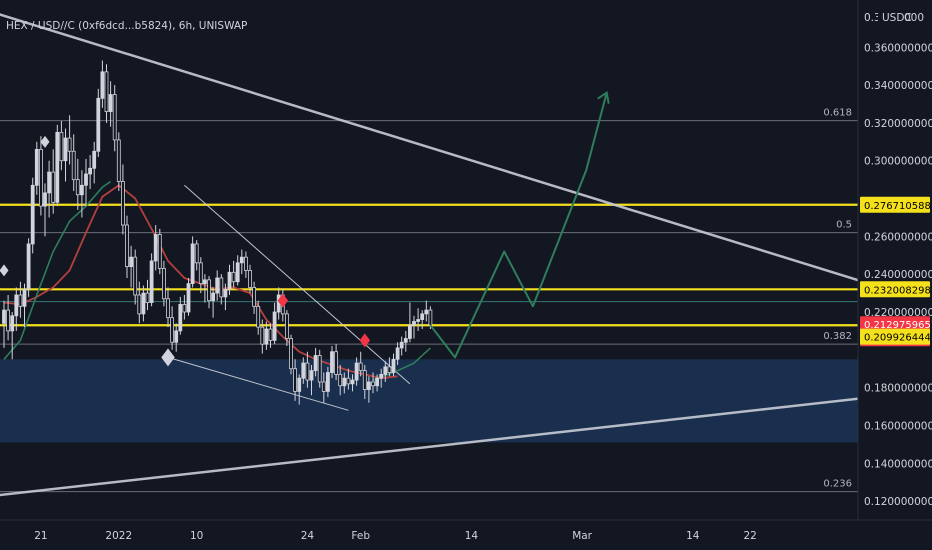  I want to click on price-tag-label-3: 0.2099264441, so click(898, 338).